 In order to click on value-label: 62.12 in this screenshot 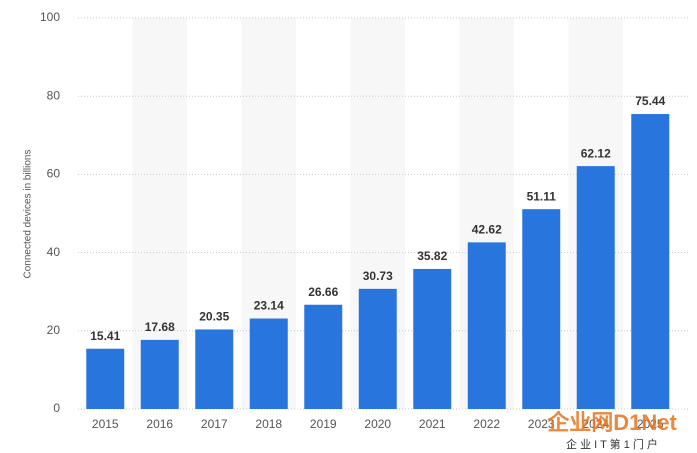, I will do `click(596, 153)`.